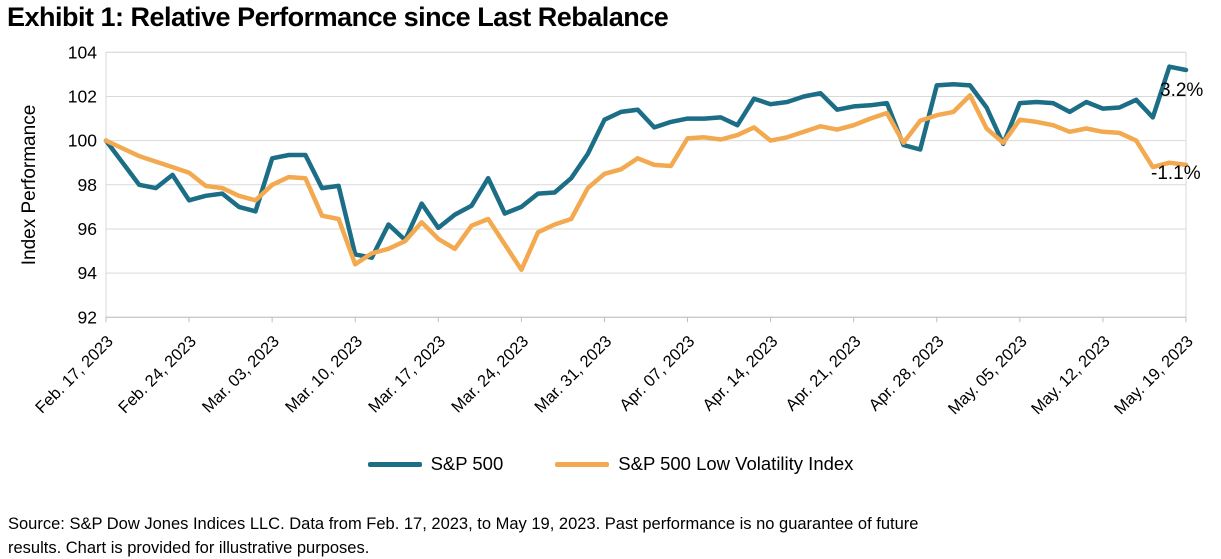 This screenshot has width=1221, height=559. Describe the element at coordinates (1071, 375) in the screenshot. I see `x-tick-label: May. 12, 2023` at that location.